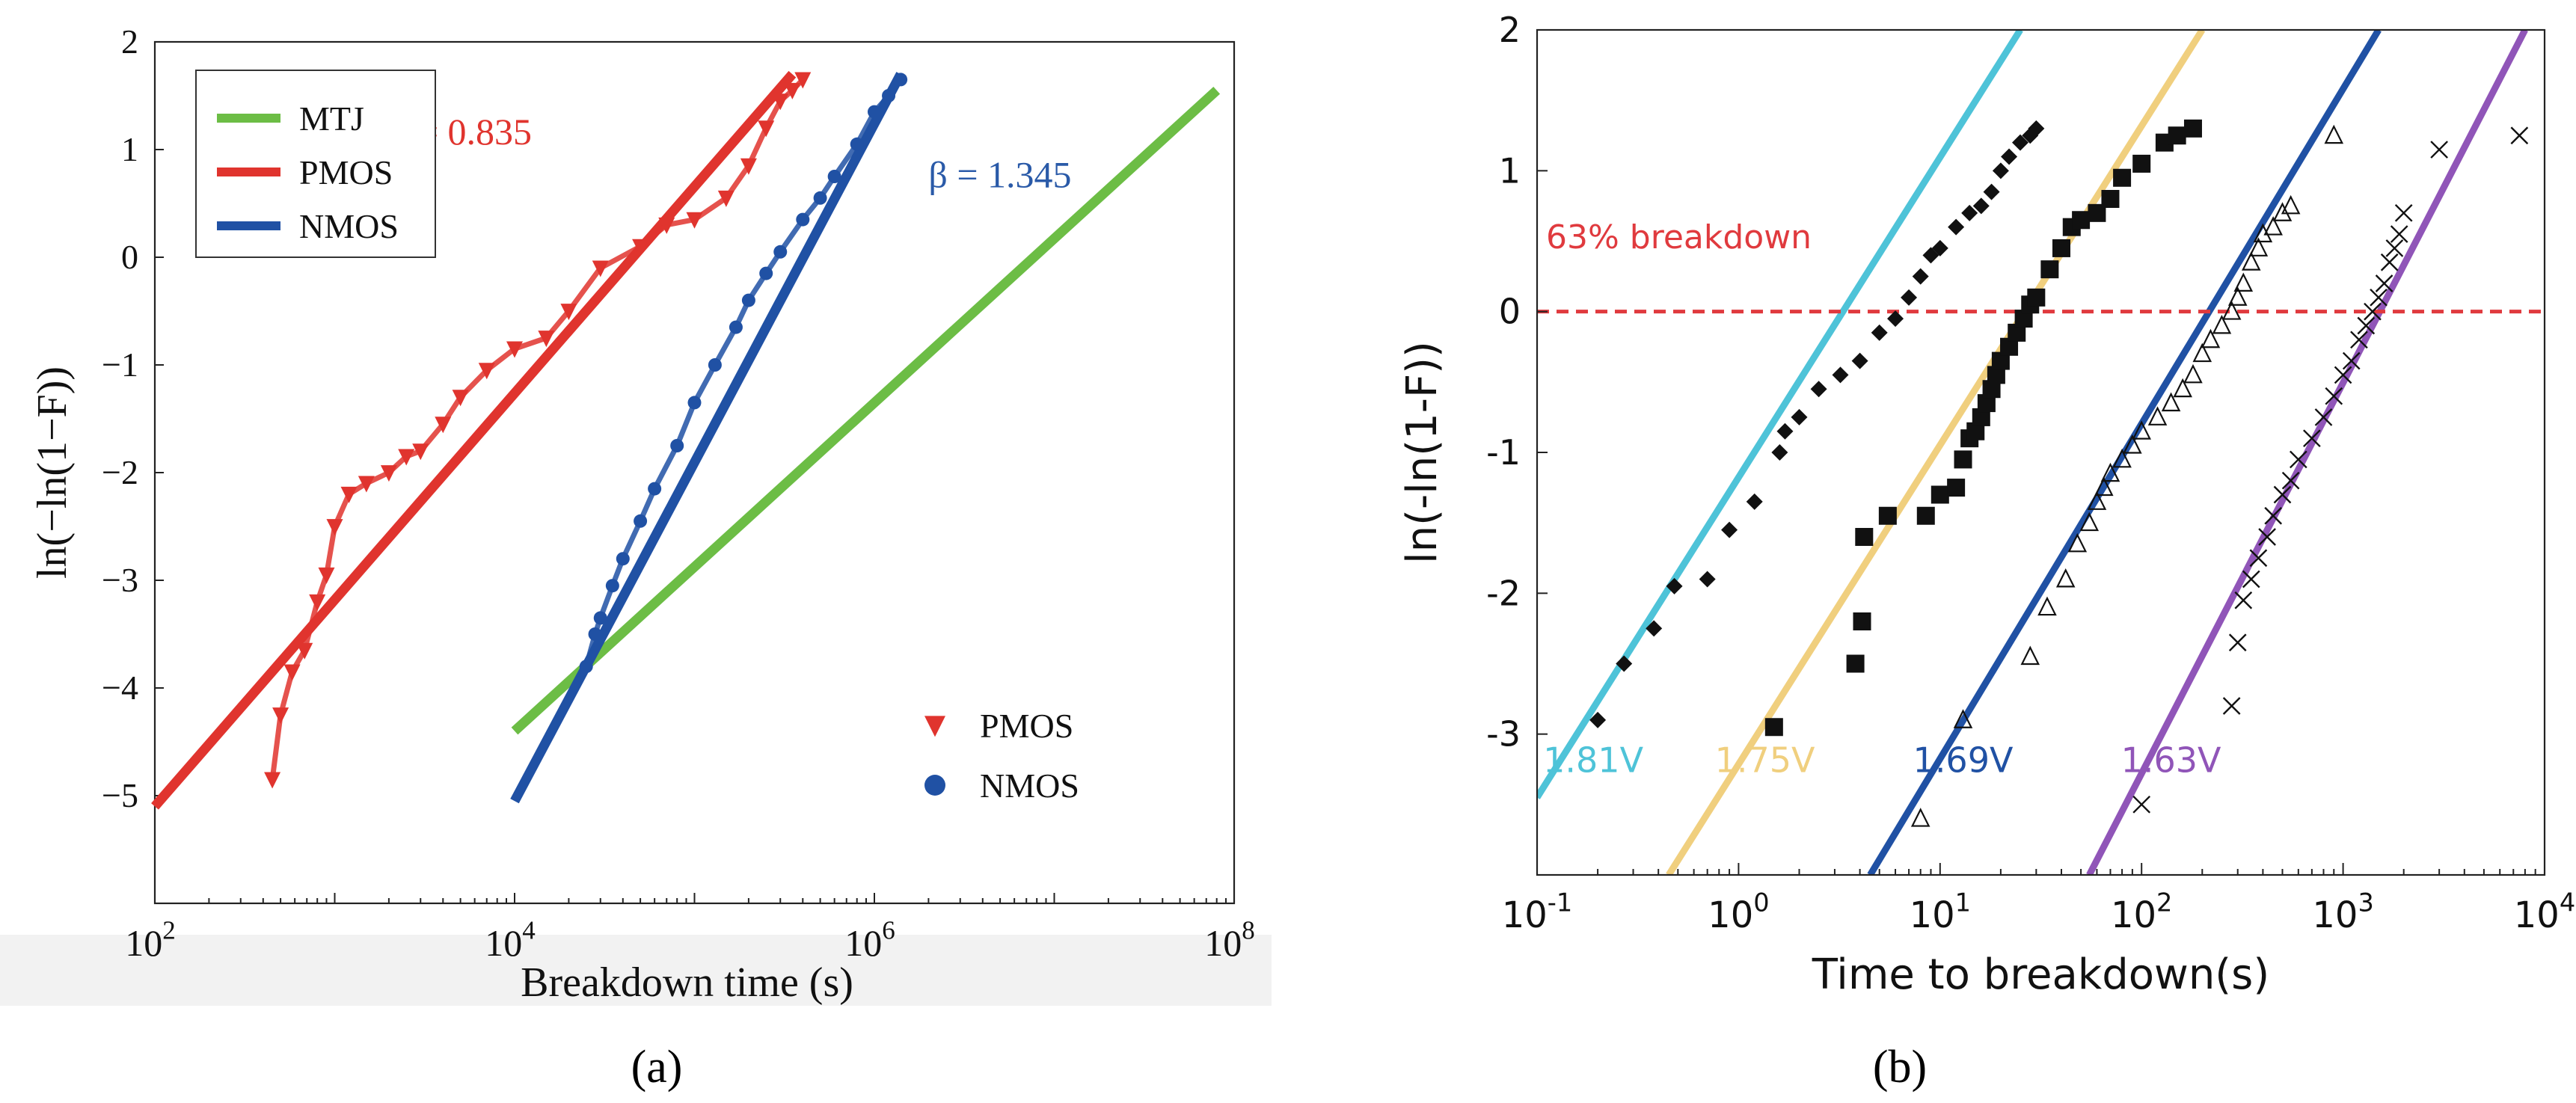 This screenshot has height=1103, width=2576. Describe the element at coordinates (1029, 785) in the screenshot. I see `legend-label: NMOS` at that location.